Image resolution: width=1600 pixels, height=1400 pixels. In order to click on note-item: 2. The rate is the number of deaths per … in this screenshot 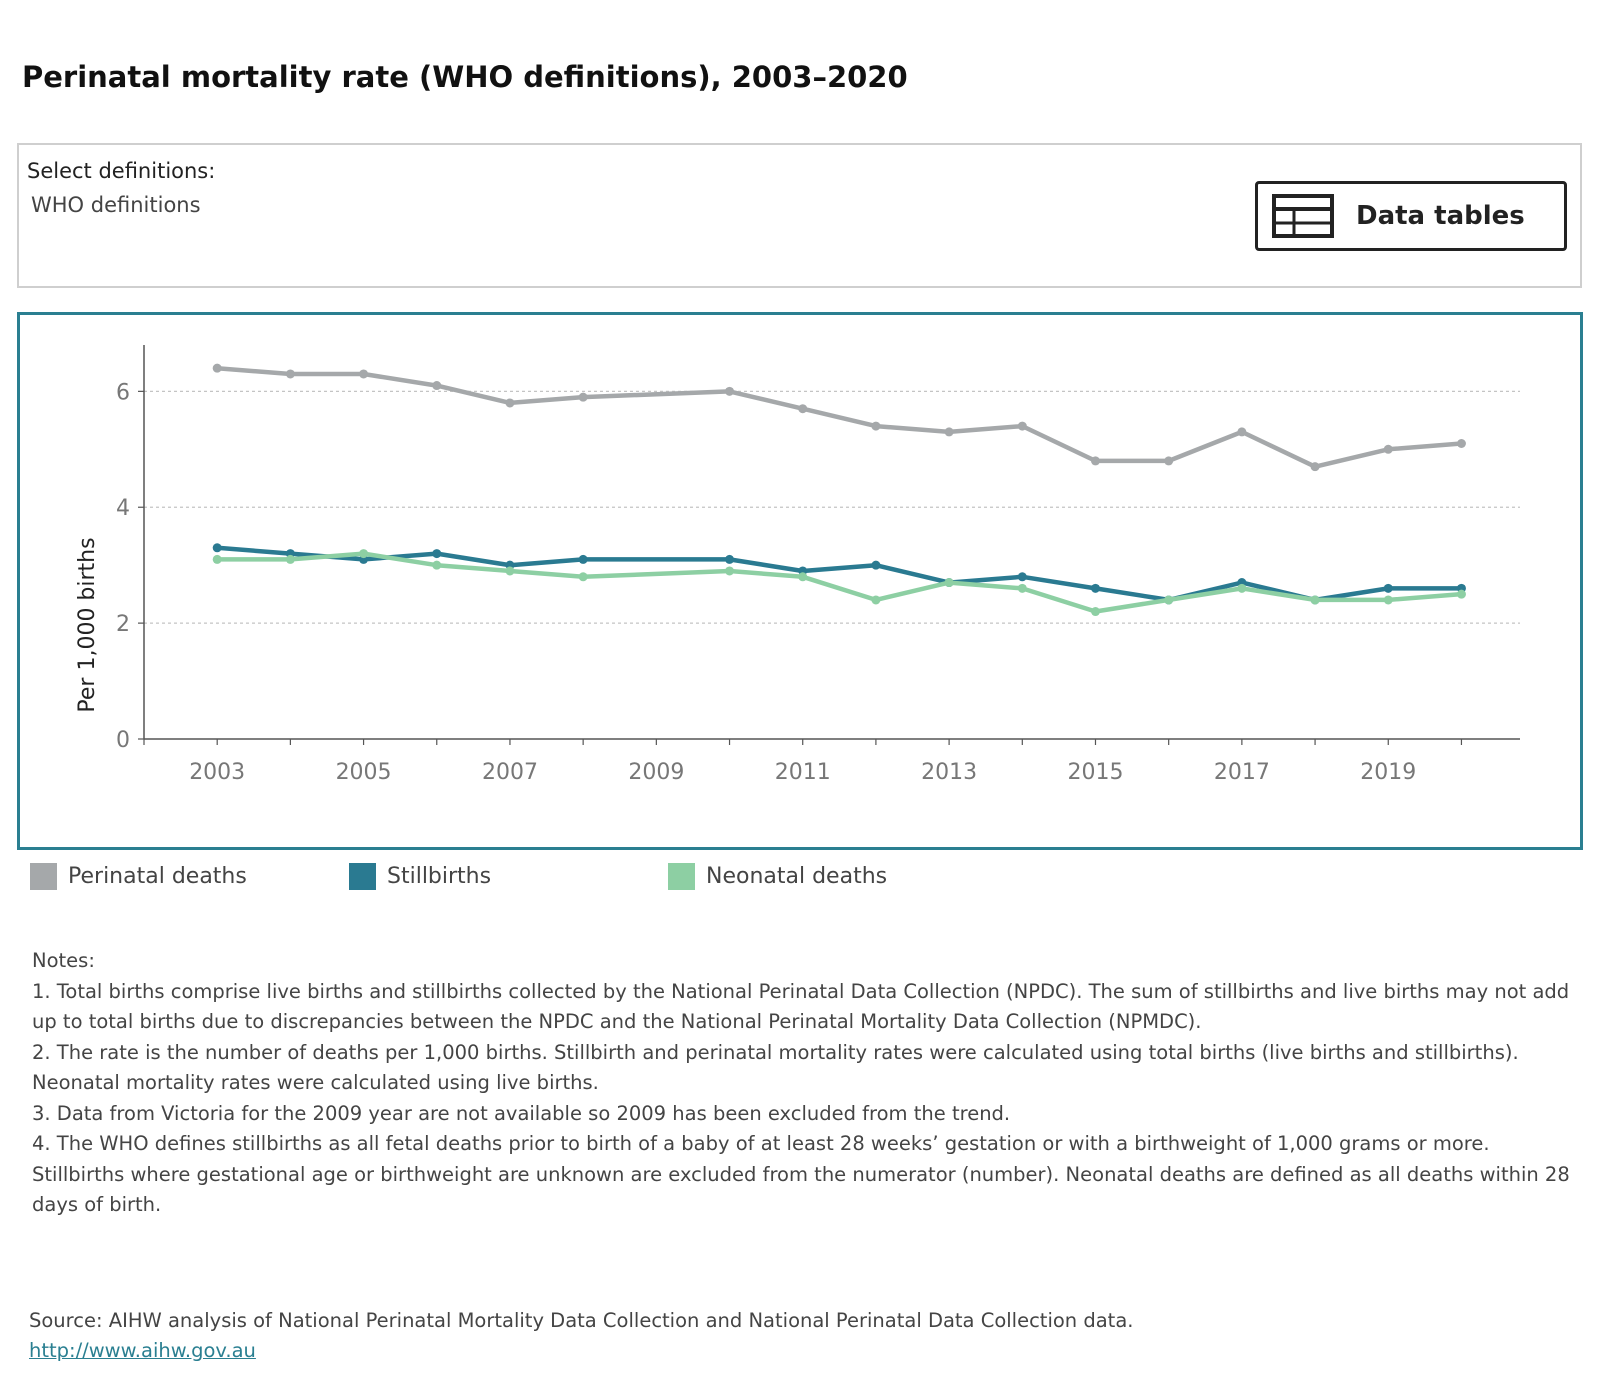, I will do `click(775, 1067)`.